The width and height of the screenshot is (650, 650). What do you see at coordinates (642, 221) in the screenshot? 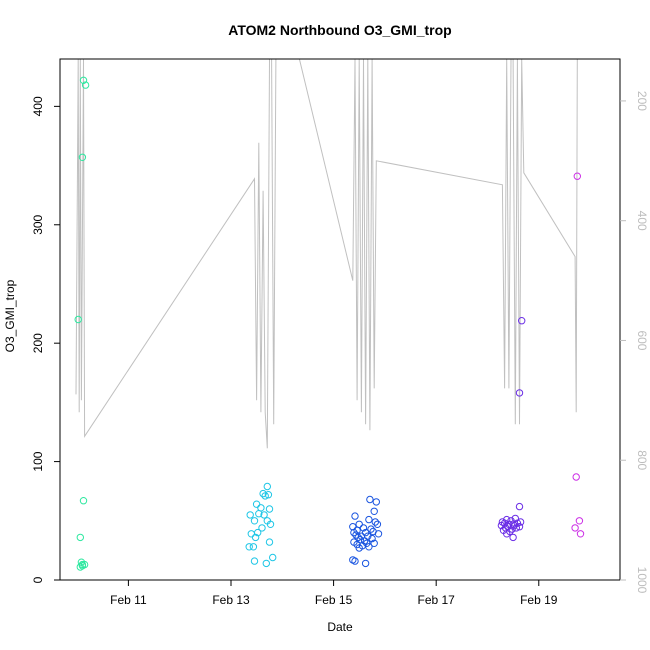
I see `y2-tick-label: 400` at bounding box center [642, 221].